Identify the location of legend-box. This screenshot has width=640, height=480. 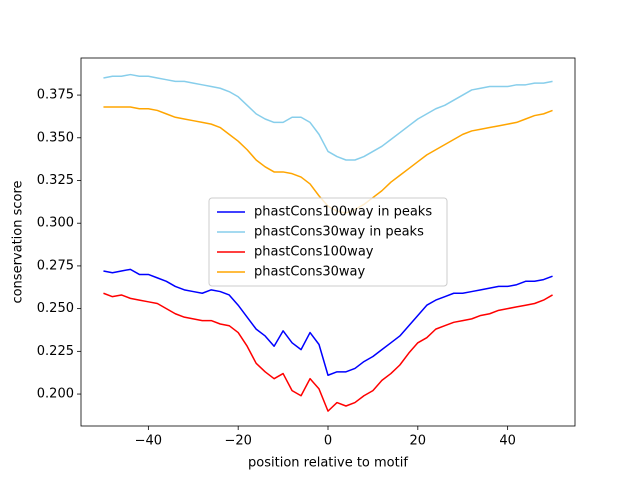
(328, 242).